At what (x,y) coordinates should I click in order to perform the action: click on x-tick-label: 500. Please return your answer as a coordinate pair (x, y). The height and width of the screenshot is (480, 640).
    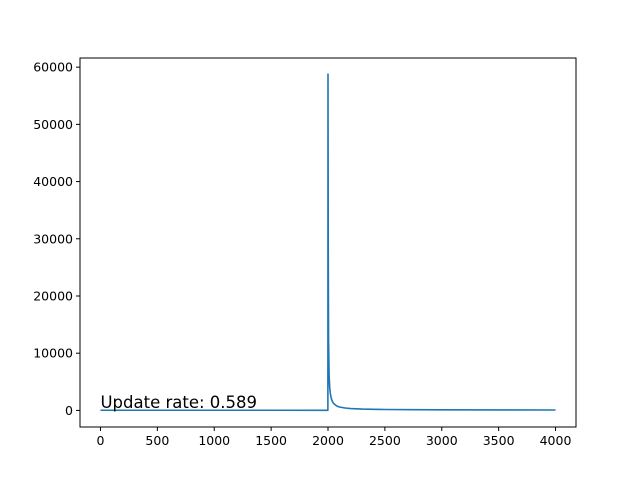
    Looking at the image, I should click on (157, 440).